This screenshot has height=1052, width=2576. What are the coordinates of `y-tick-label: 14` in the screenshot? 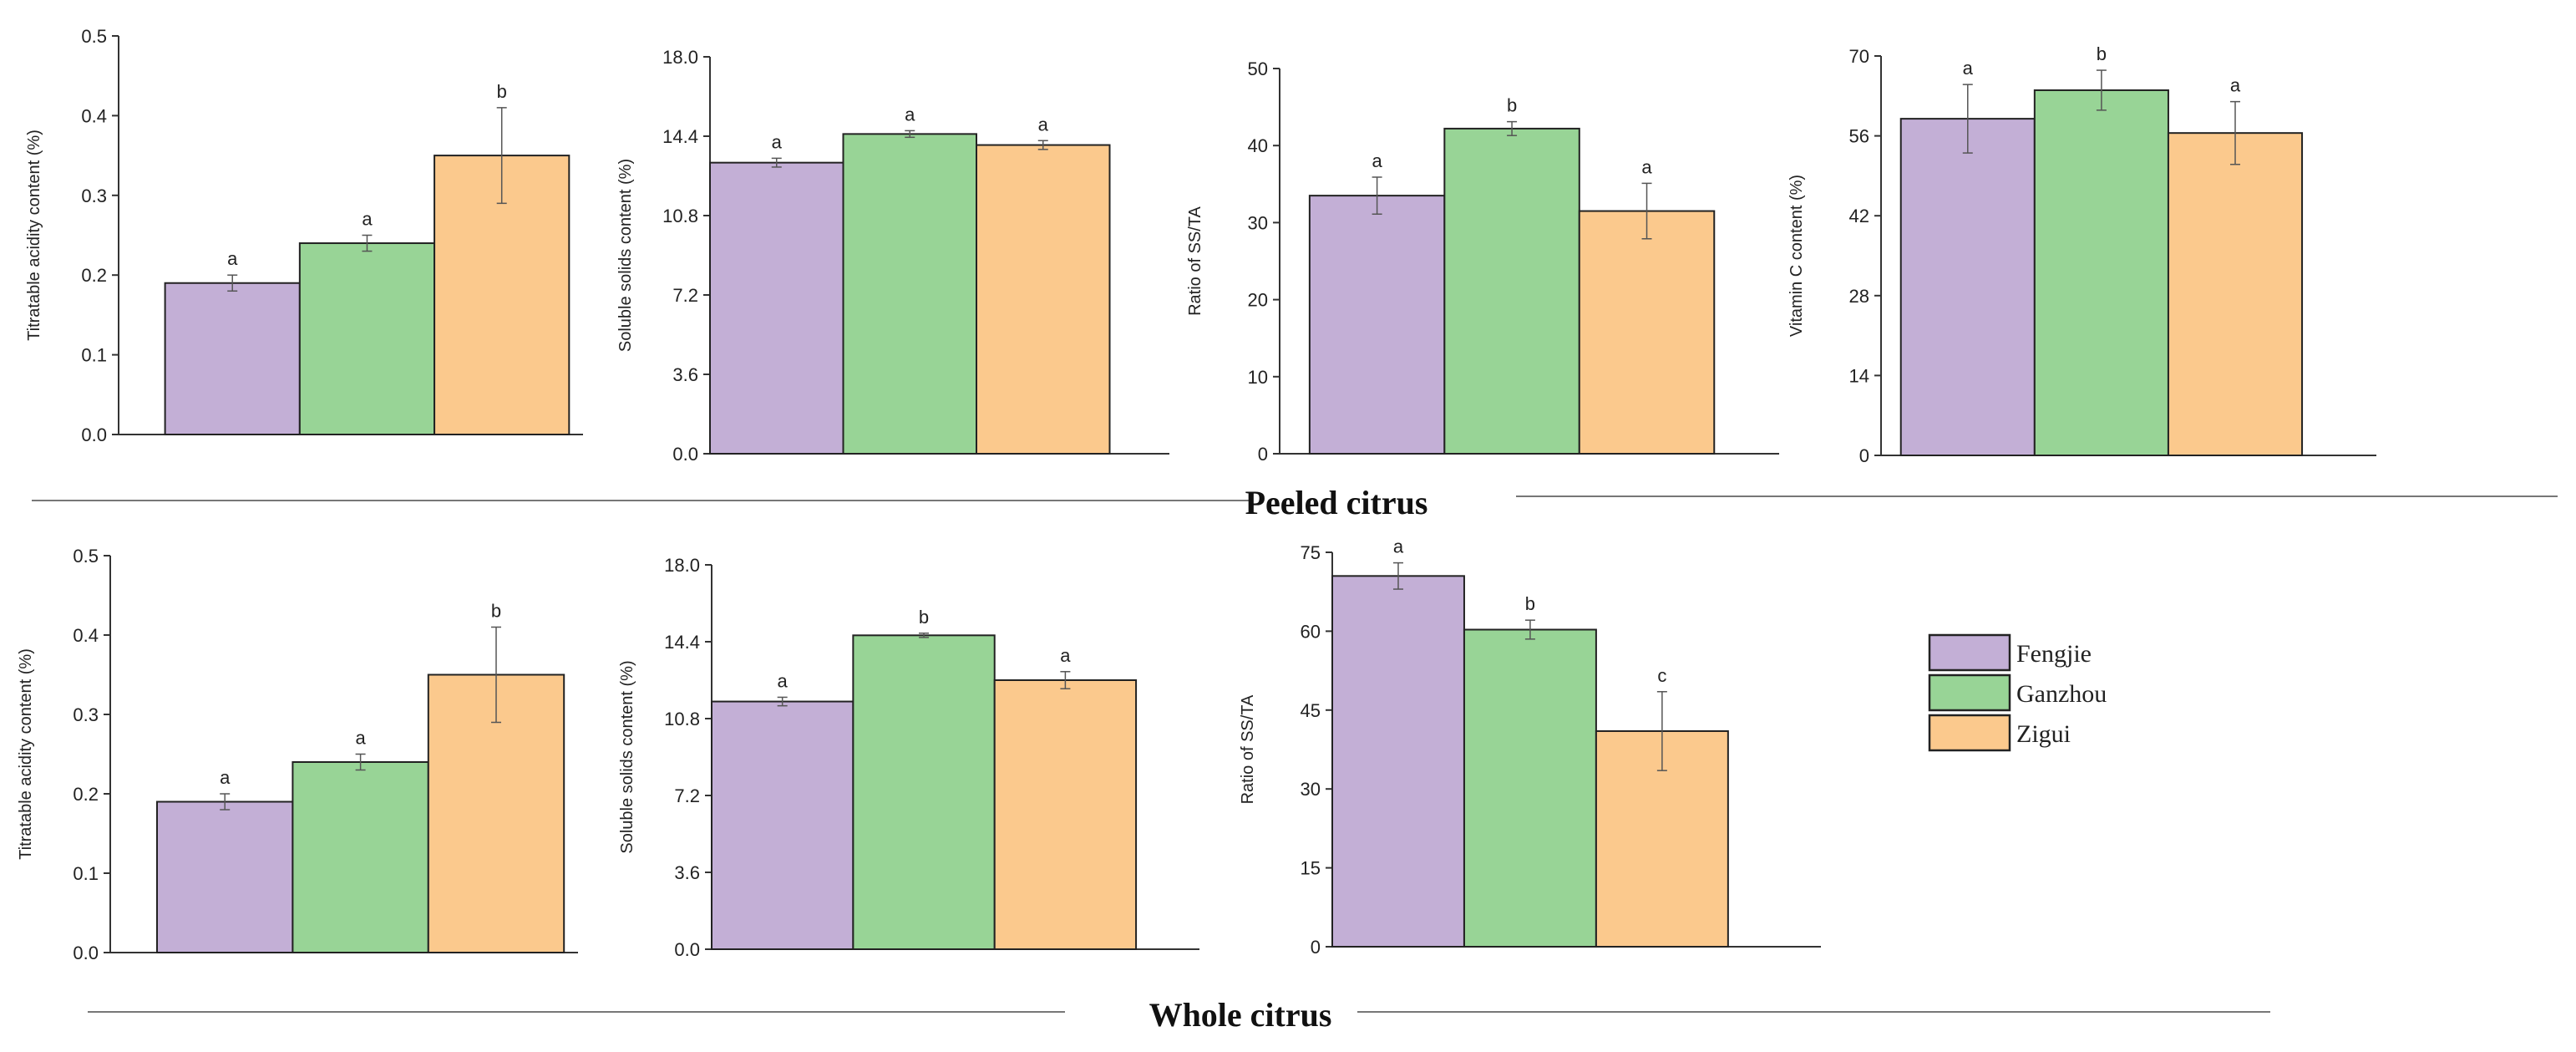 It's located at (1859, 375).